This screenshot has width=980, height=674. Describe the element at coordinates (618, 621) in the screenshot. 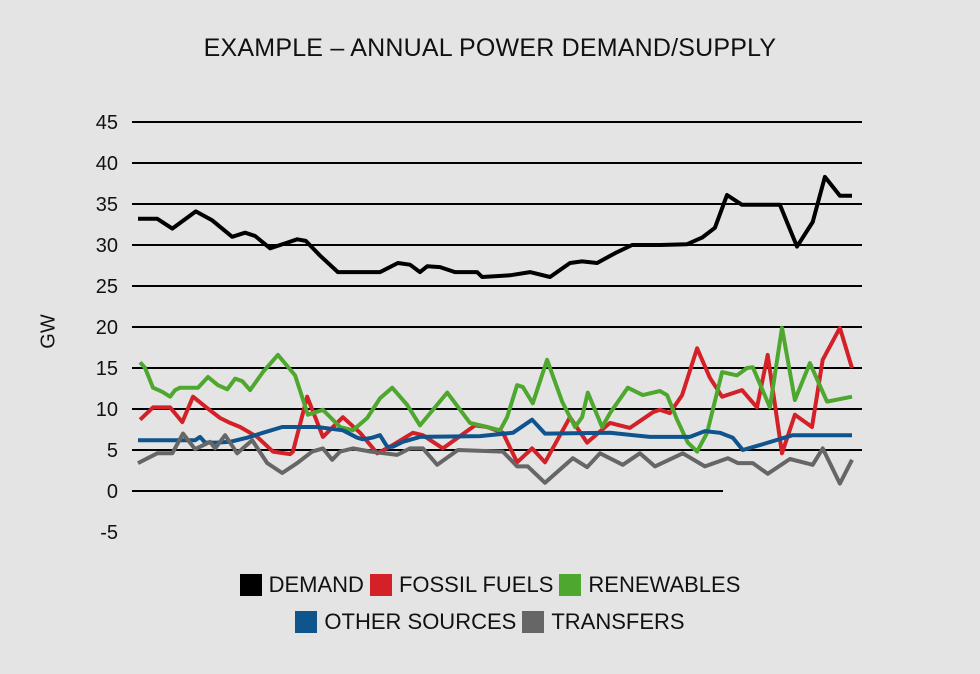

I see `legend-label: TRANSFERS` at that location.